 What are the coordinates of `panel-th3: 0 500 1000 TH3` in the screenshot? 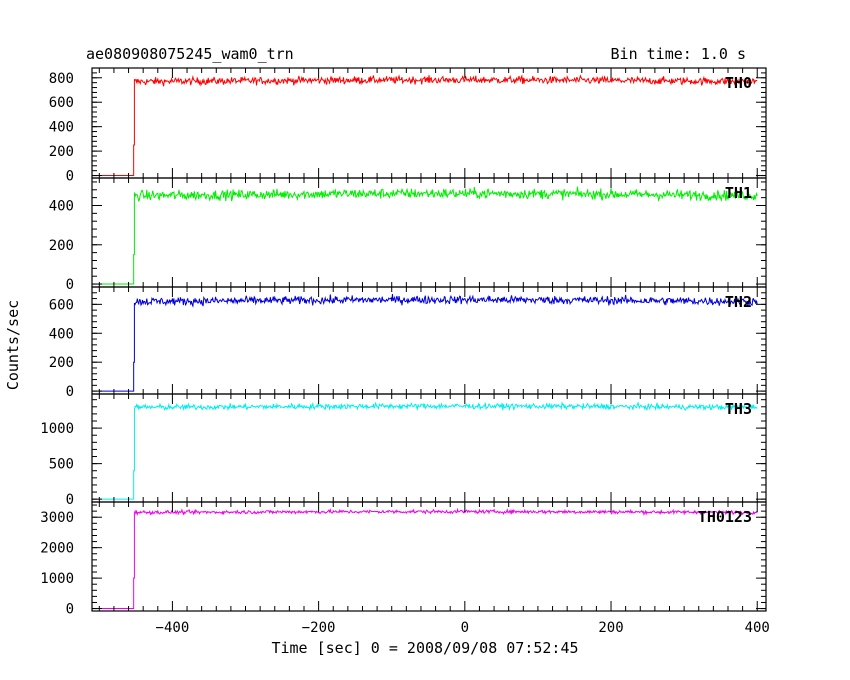 It's located at (403, 450).